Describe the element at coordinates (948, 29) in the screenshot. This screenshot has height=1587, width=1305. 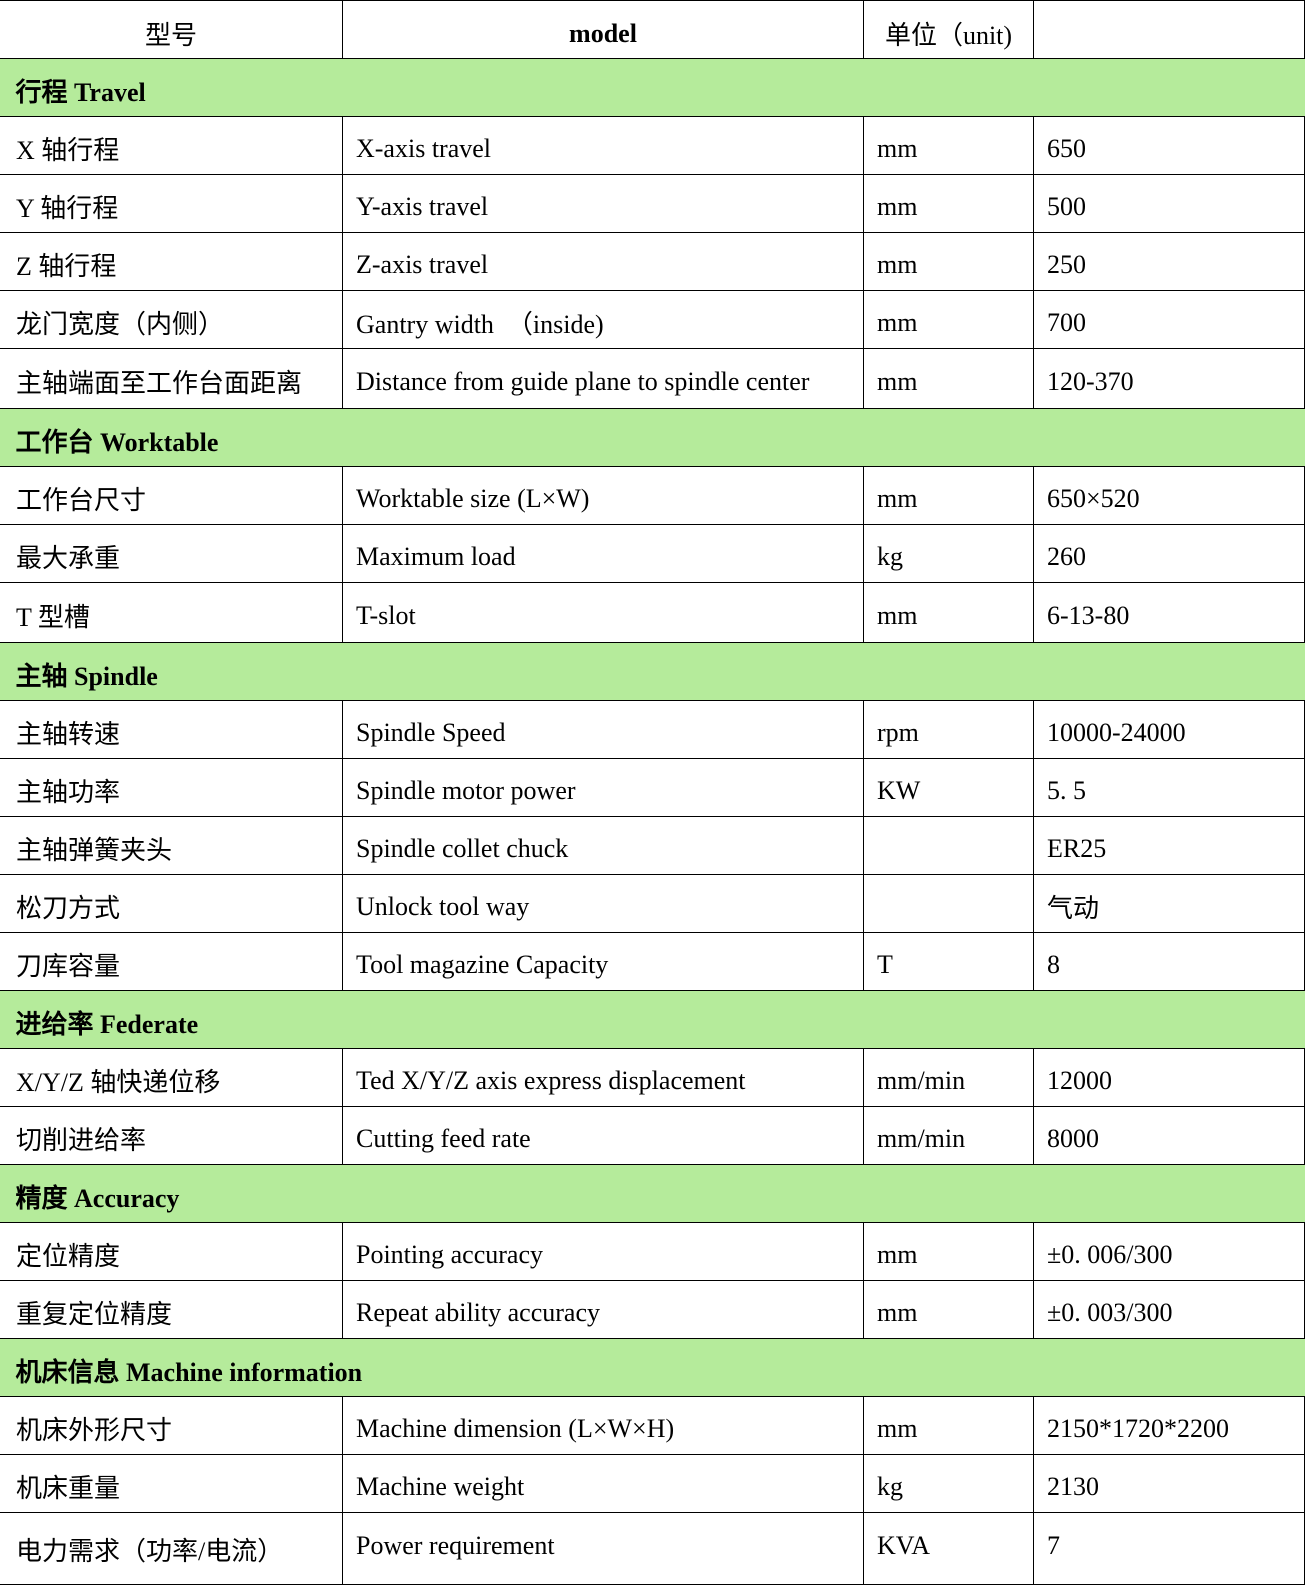
I see `header-cell-unit: 单位（unit)` at that location.